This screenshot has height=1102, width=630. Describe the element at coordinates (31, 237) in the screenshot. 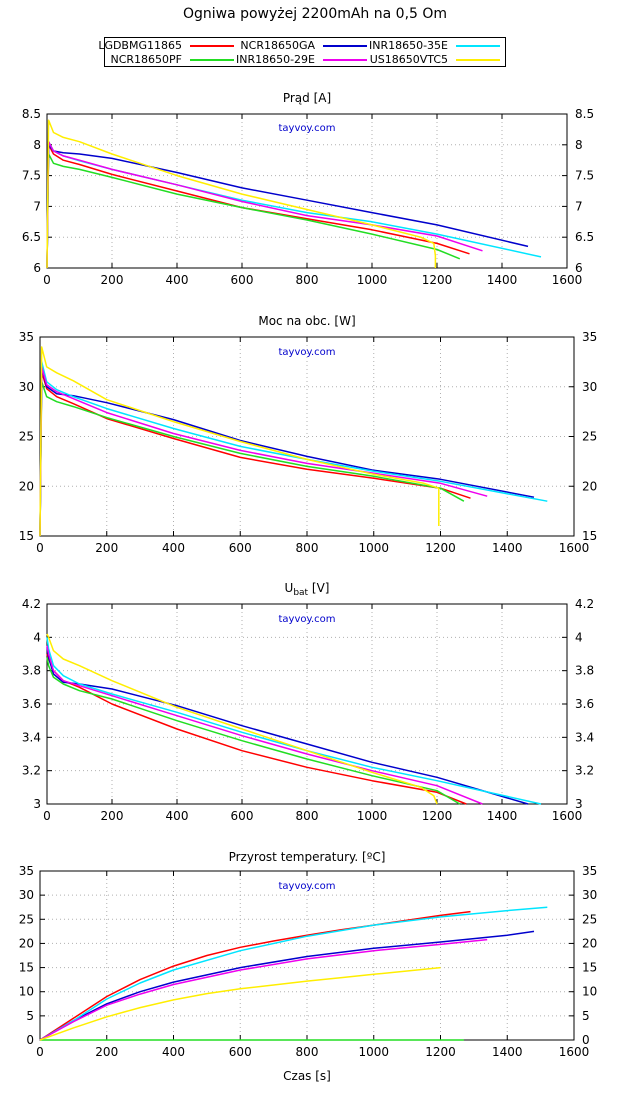

I see `y-tick-label: 6.5` at that location.